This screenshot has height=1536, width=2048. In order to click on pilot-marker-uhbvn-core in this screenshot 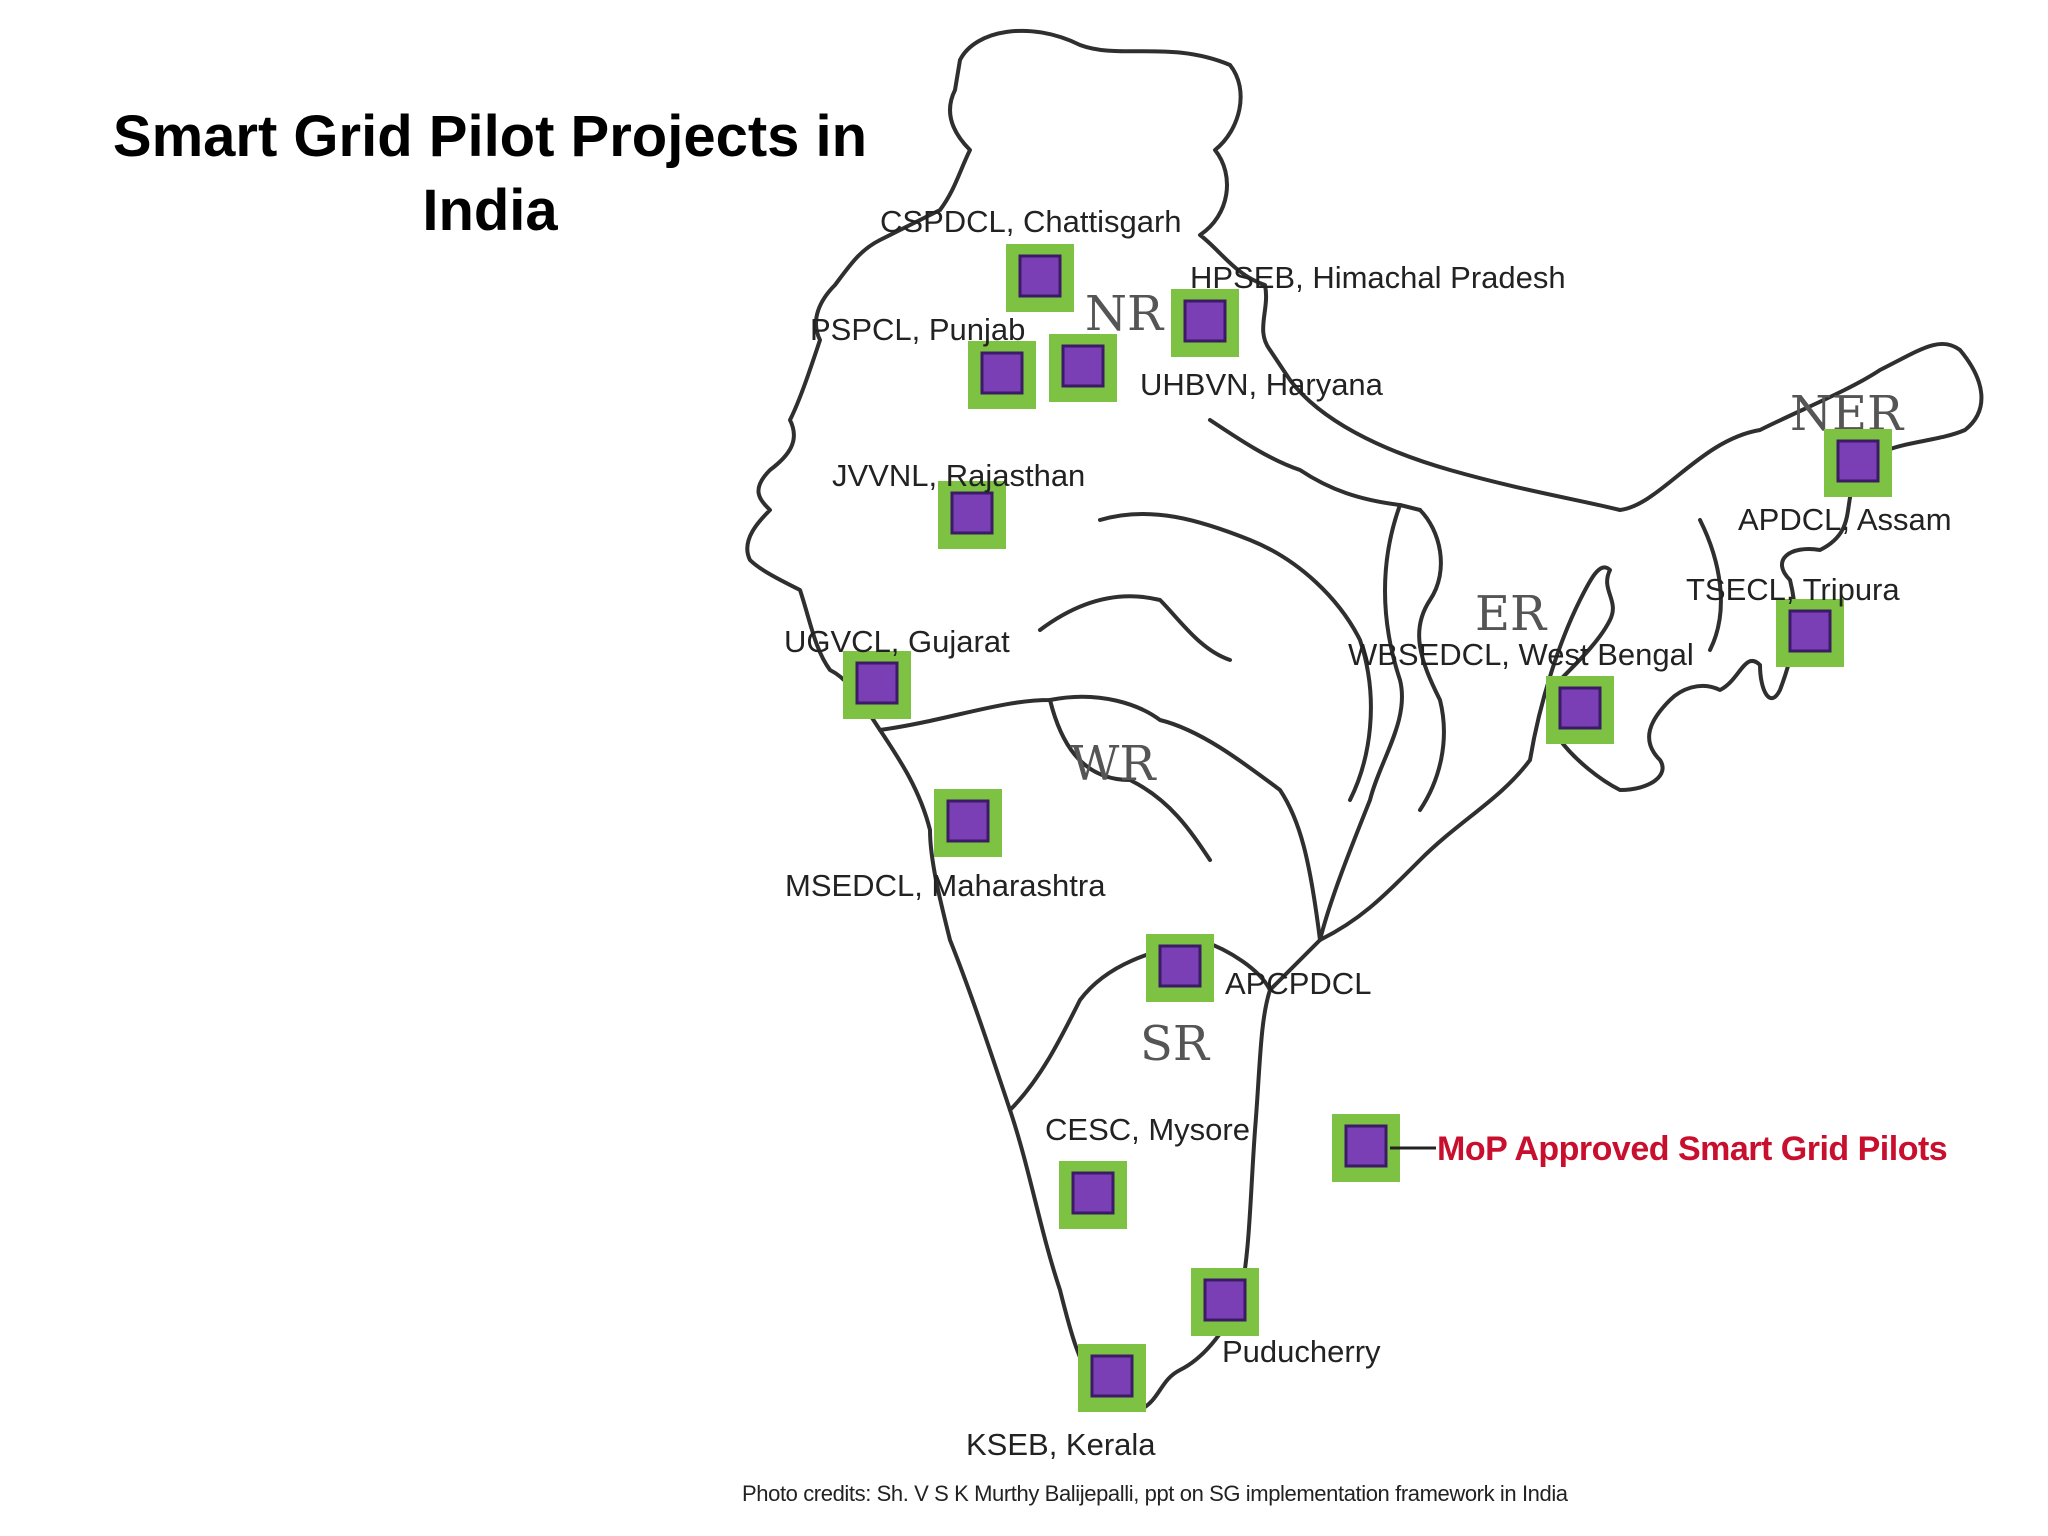, I will do `click(1083, 366)`.